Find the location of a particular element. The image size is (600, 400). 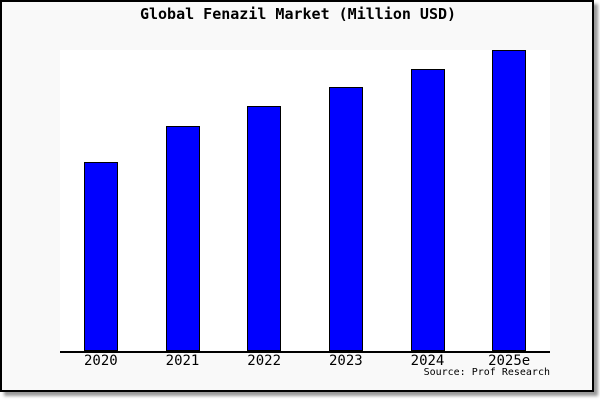

bar-2023 is located at coordinates (345, 219).